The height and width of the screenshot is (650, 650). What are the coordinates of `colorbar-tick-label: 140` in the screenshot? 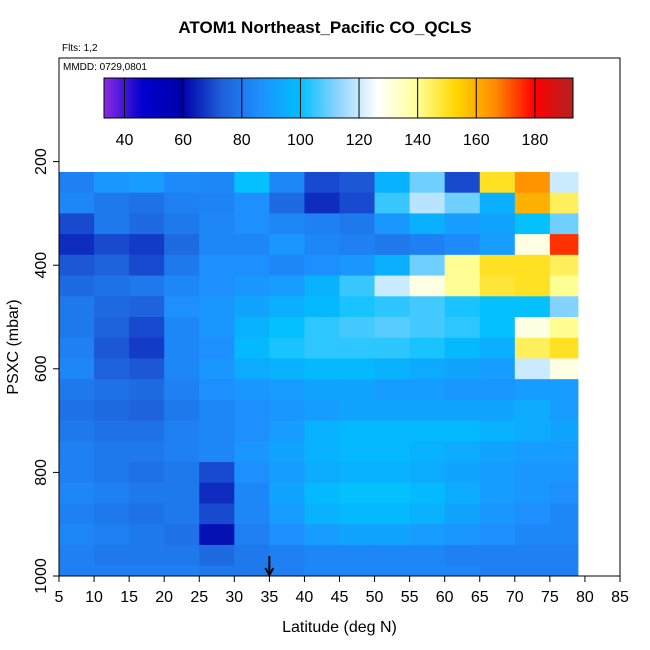 It's located at (417, 140).